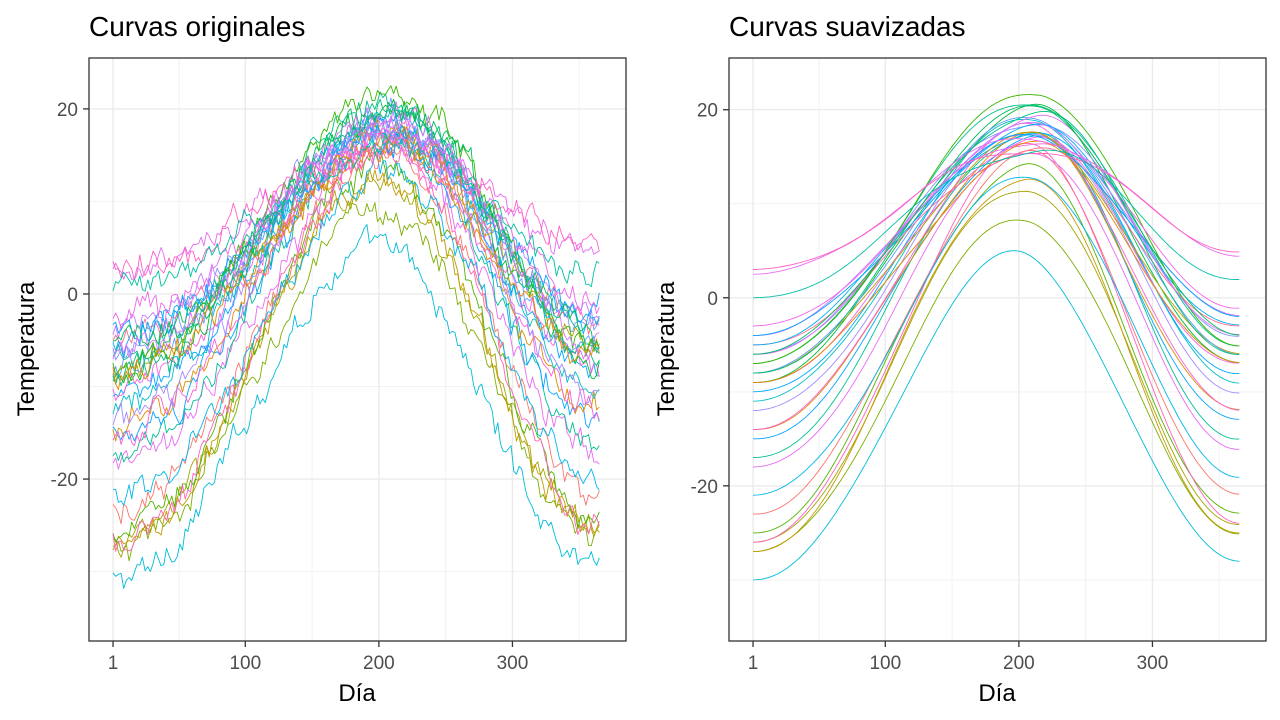 The width and height of the screenshot is (1280, 720). What do you see at coordinates (997, 693) in the screenshot?
I see `x-axis-title-smoothed: Día` at bounding box center [997, 693].